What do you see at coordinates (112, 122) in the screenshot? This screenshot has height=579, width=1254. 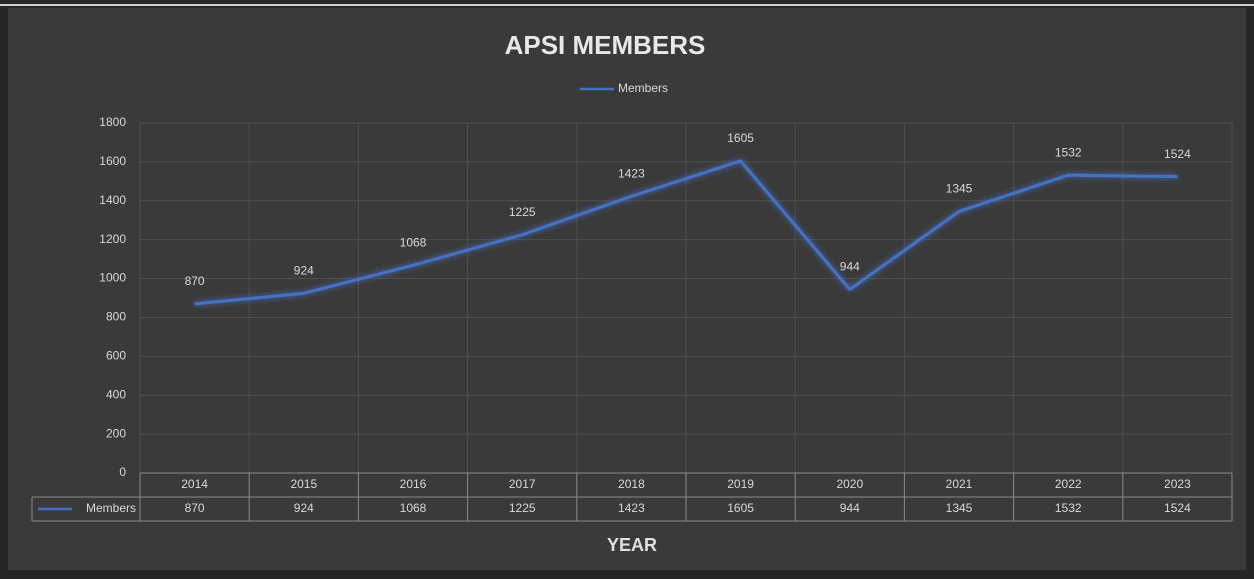 I see `y-tick-label: 1800` at bounding box center [112, 122].